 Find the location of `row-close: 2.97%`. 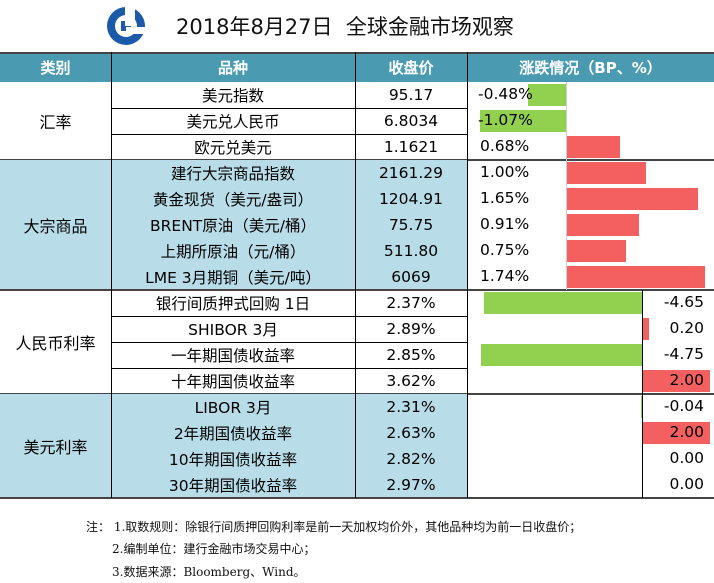

row-close: 2.97% is located at coordinates (411, 485).